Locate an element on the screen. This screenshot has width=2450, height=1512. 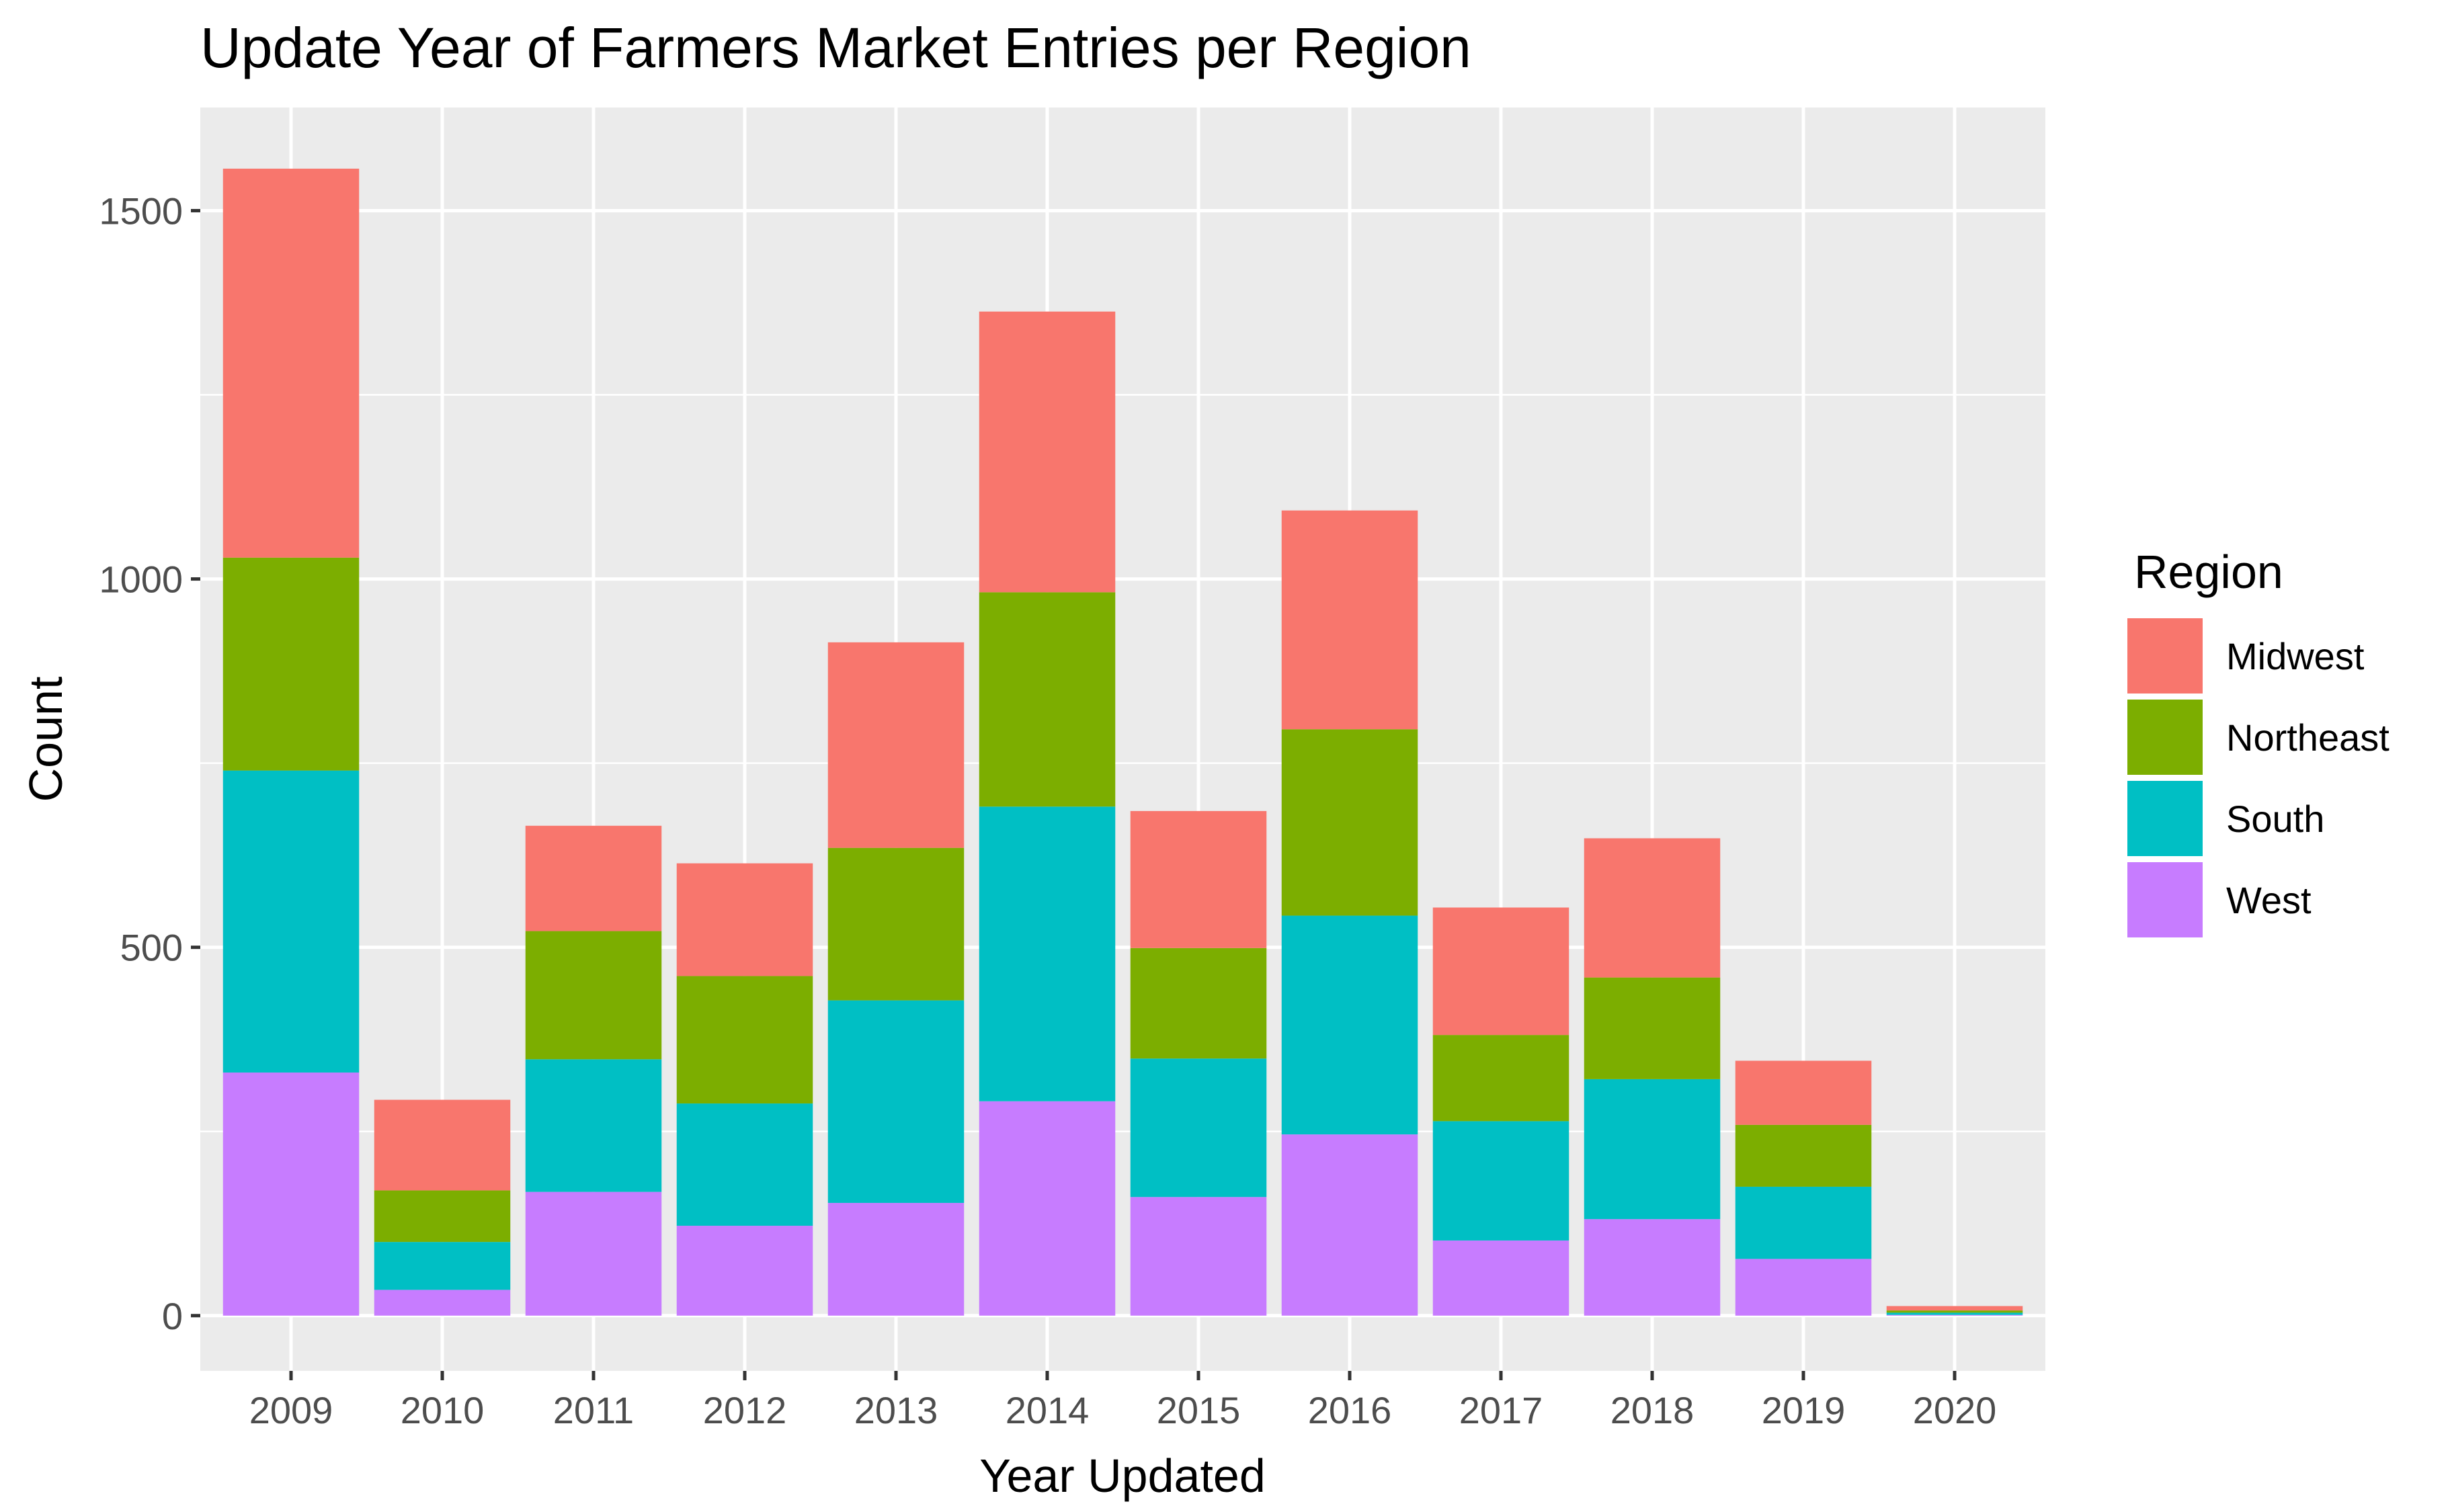
bar-south-2016 is located at coordinates (1349, 1025).